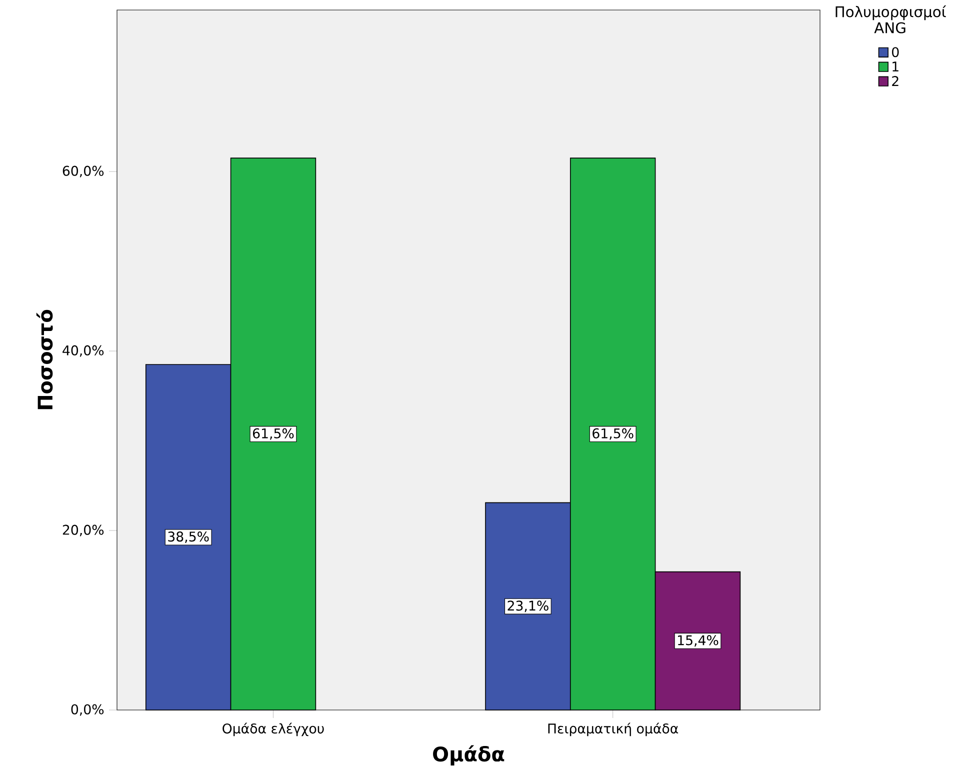 Image resolution: width=962 pixels, height=782 pixels. I want to click on y-tick-label: 40,0%, so click(83, 351).